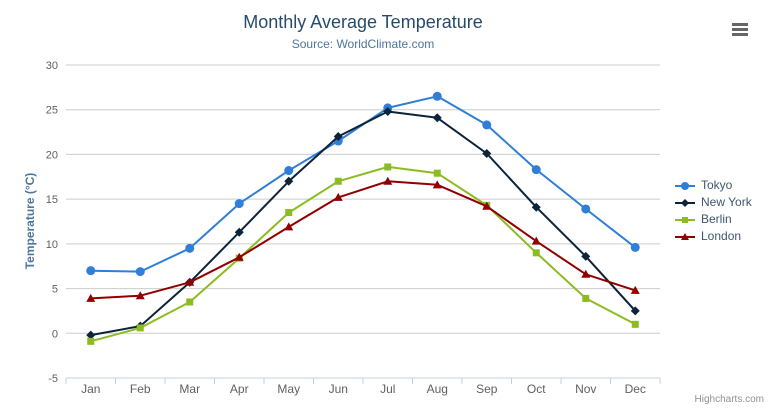 This screenshot has height=416, width=769. What do you see at coordinates (91, 271) in the screenshot?
I see `data-point-tokyo-jan` at bounding box center [91, 271].